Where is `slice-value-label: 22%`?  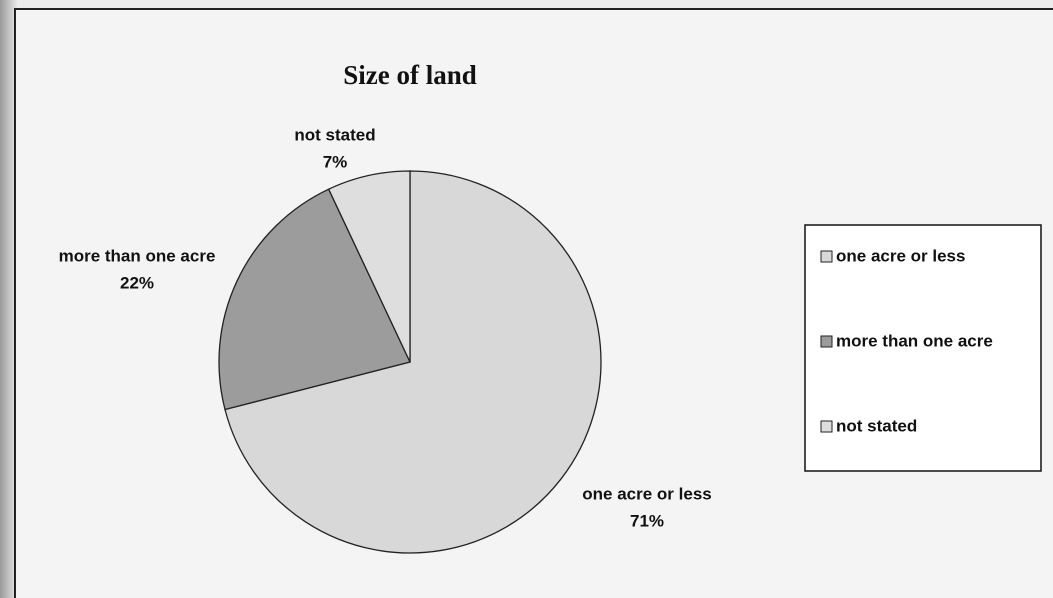
slice-value-label: 22% is located at coordinates (137, 282).